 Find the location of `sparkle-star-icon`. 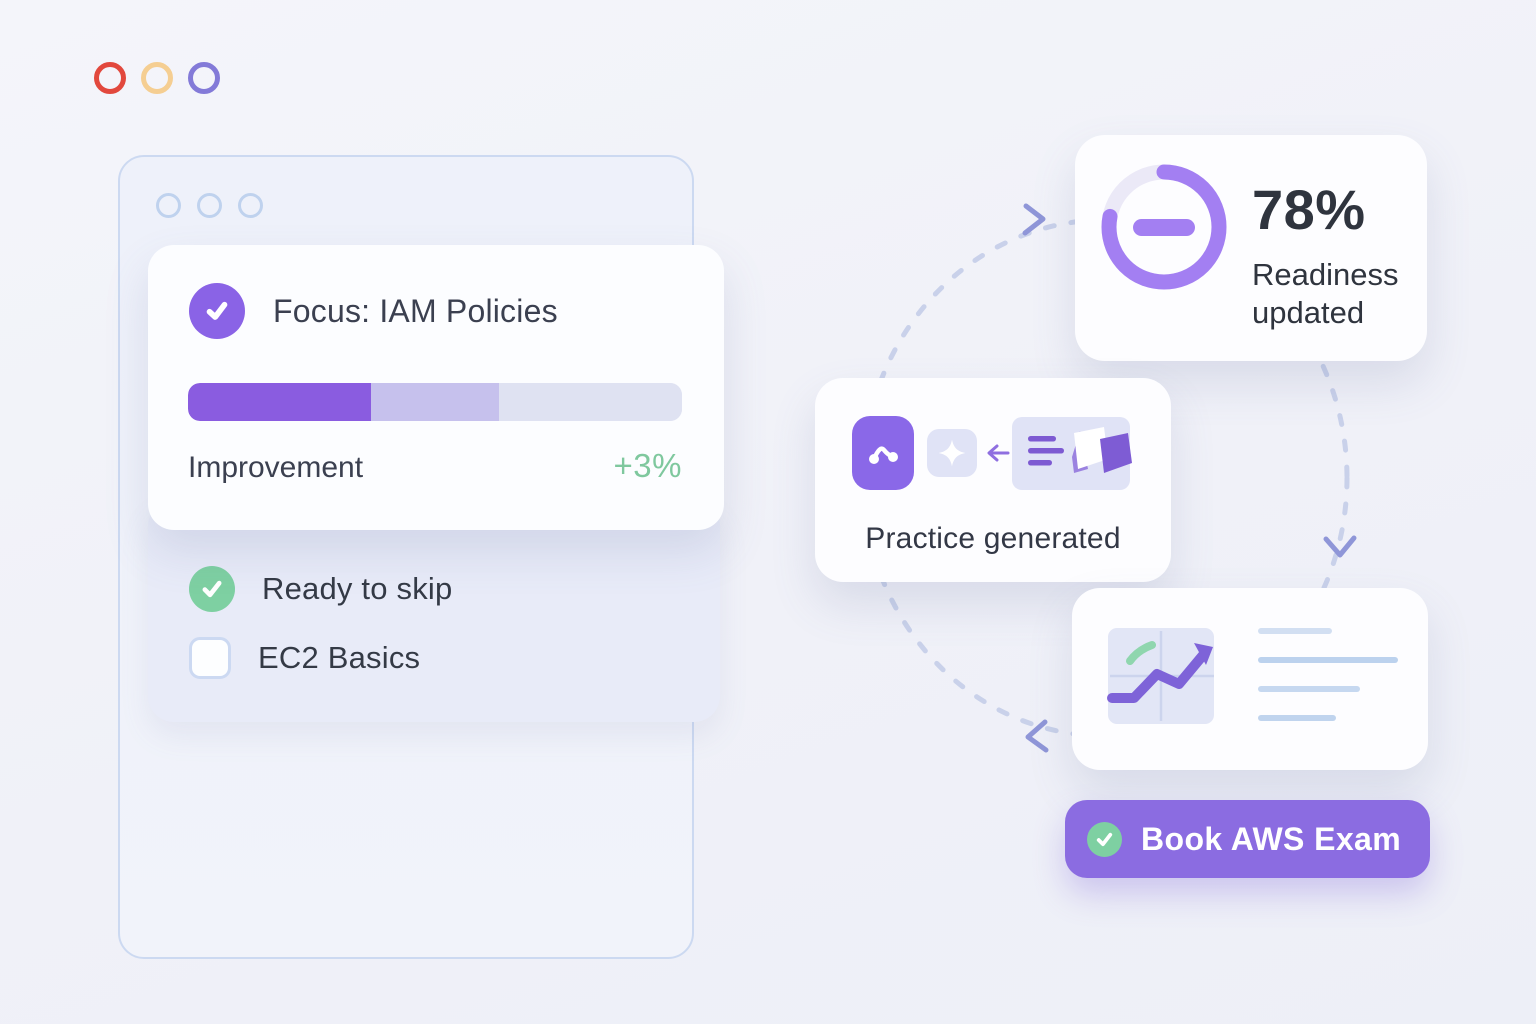

sparkle-star-icon is located at coordinates (952, 453).